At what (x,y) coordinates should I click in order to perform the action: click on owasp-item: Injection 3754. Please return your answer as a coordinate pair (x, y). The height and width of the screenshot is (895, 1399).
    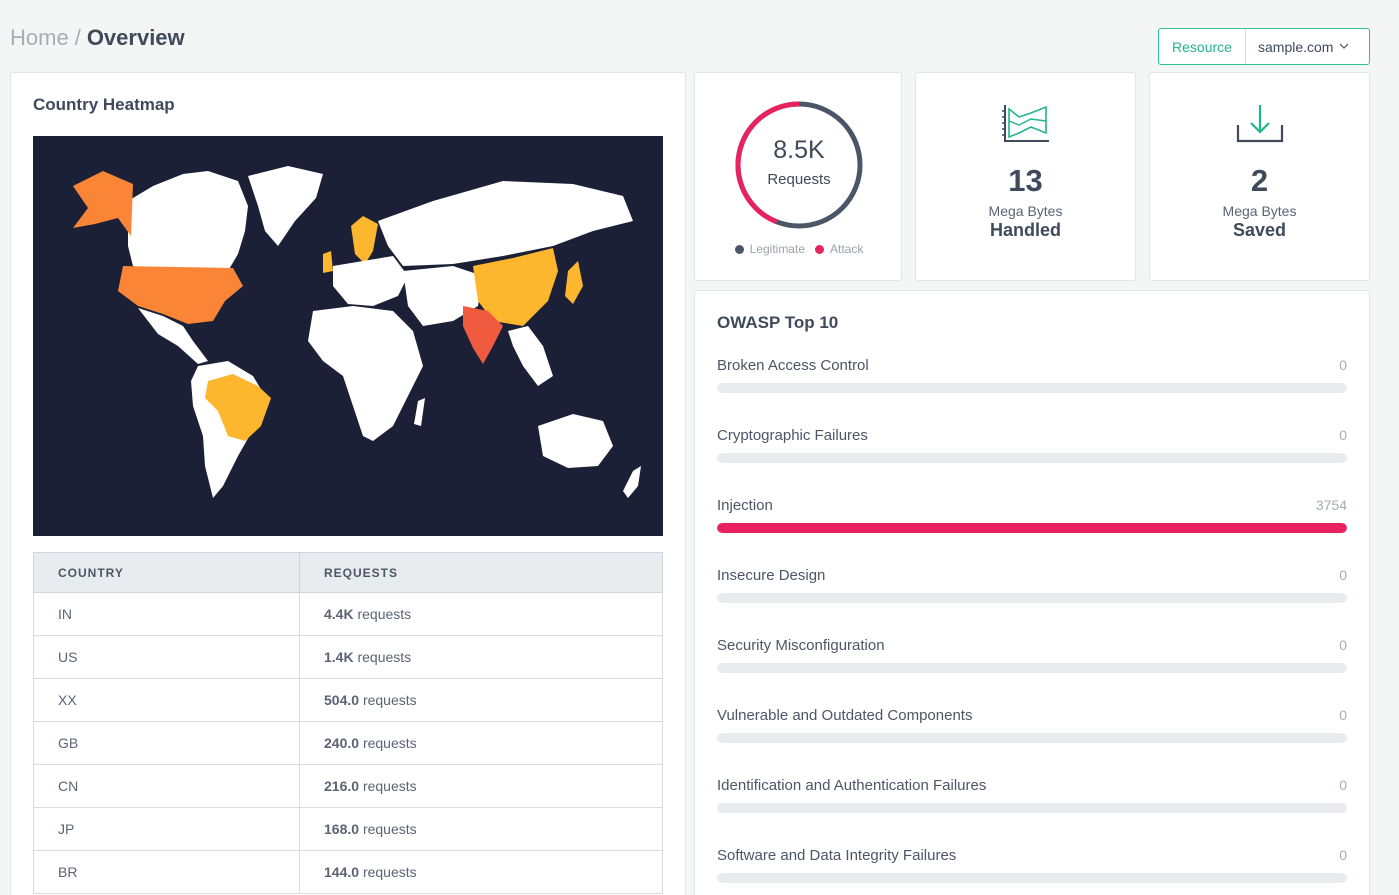
    Looking at the image, I should click on (1032, 515).